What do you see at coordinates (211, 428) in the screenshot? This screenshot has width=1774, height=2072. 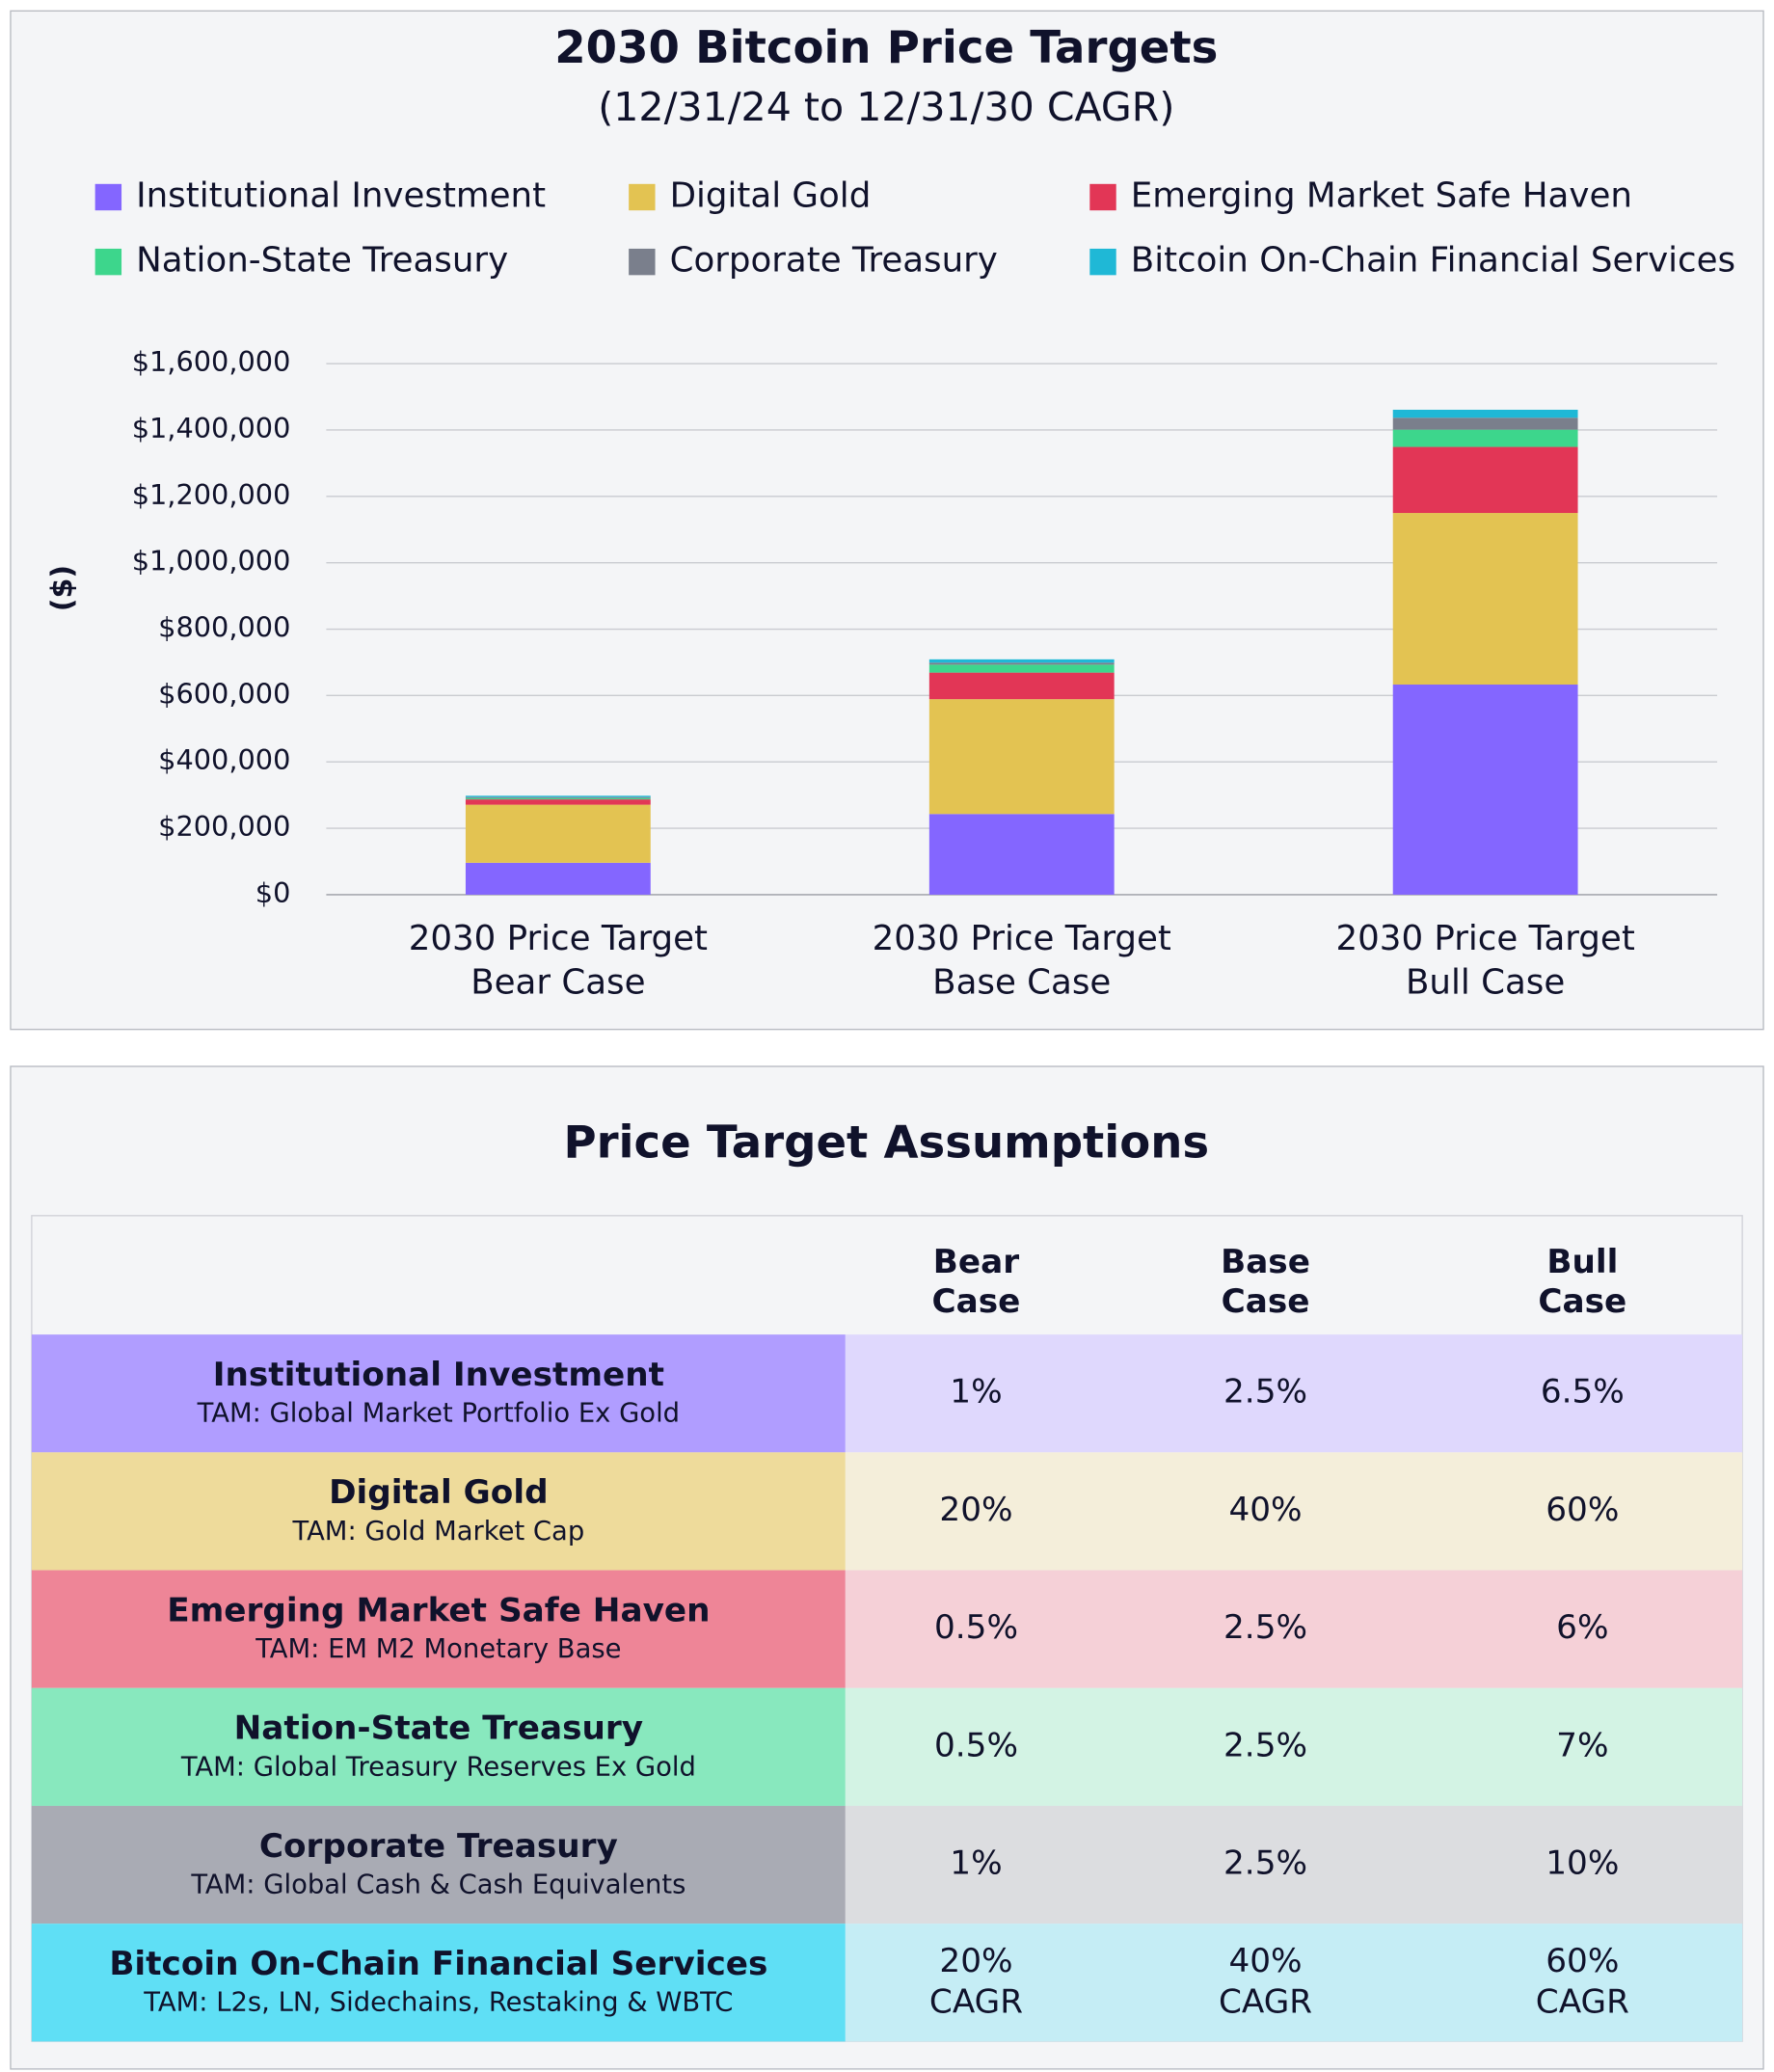 I see `y-tick-label: $1,400,000` at bounding box center [211, 428].